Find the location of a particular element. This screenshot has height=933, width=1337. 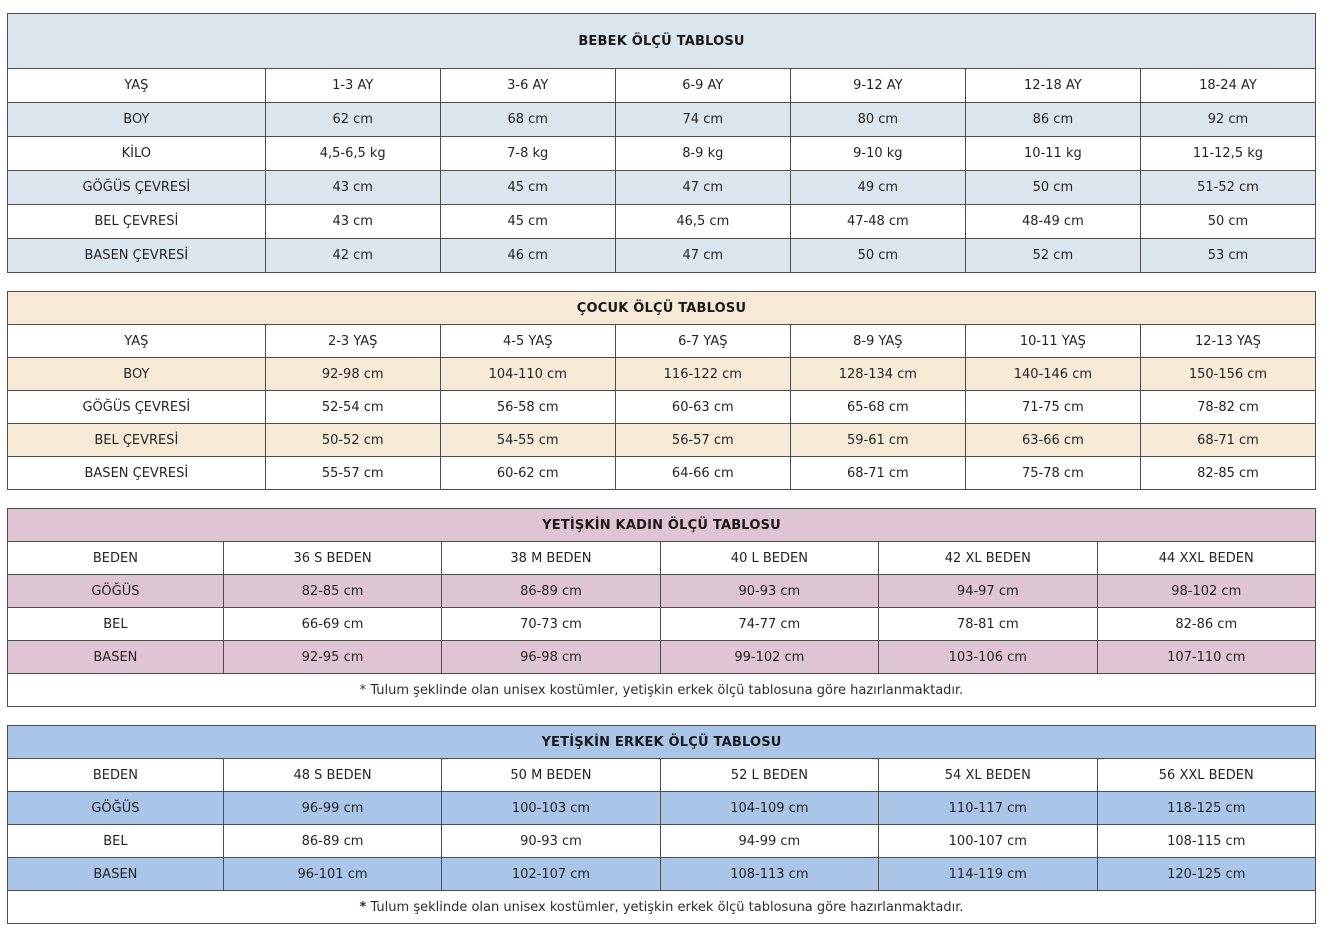

row-label: GÖĞÜS is located at coordinates (115, 591).